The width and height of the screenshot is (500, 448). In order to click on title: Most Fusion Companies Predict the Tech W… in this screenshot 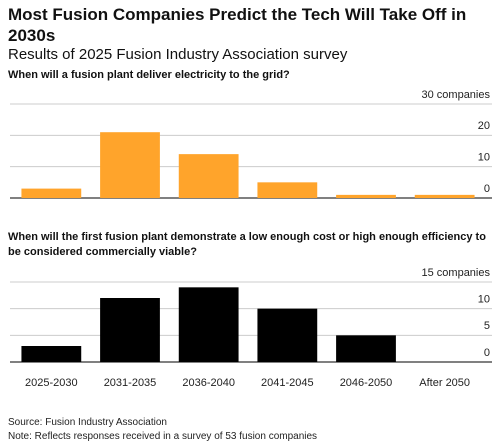, I will do `click(237, 25)`.